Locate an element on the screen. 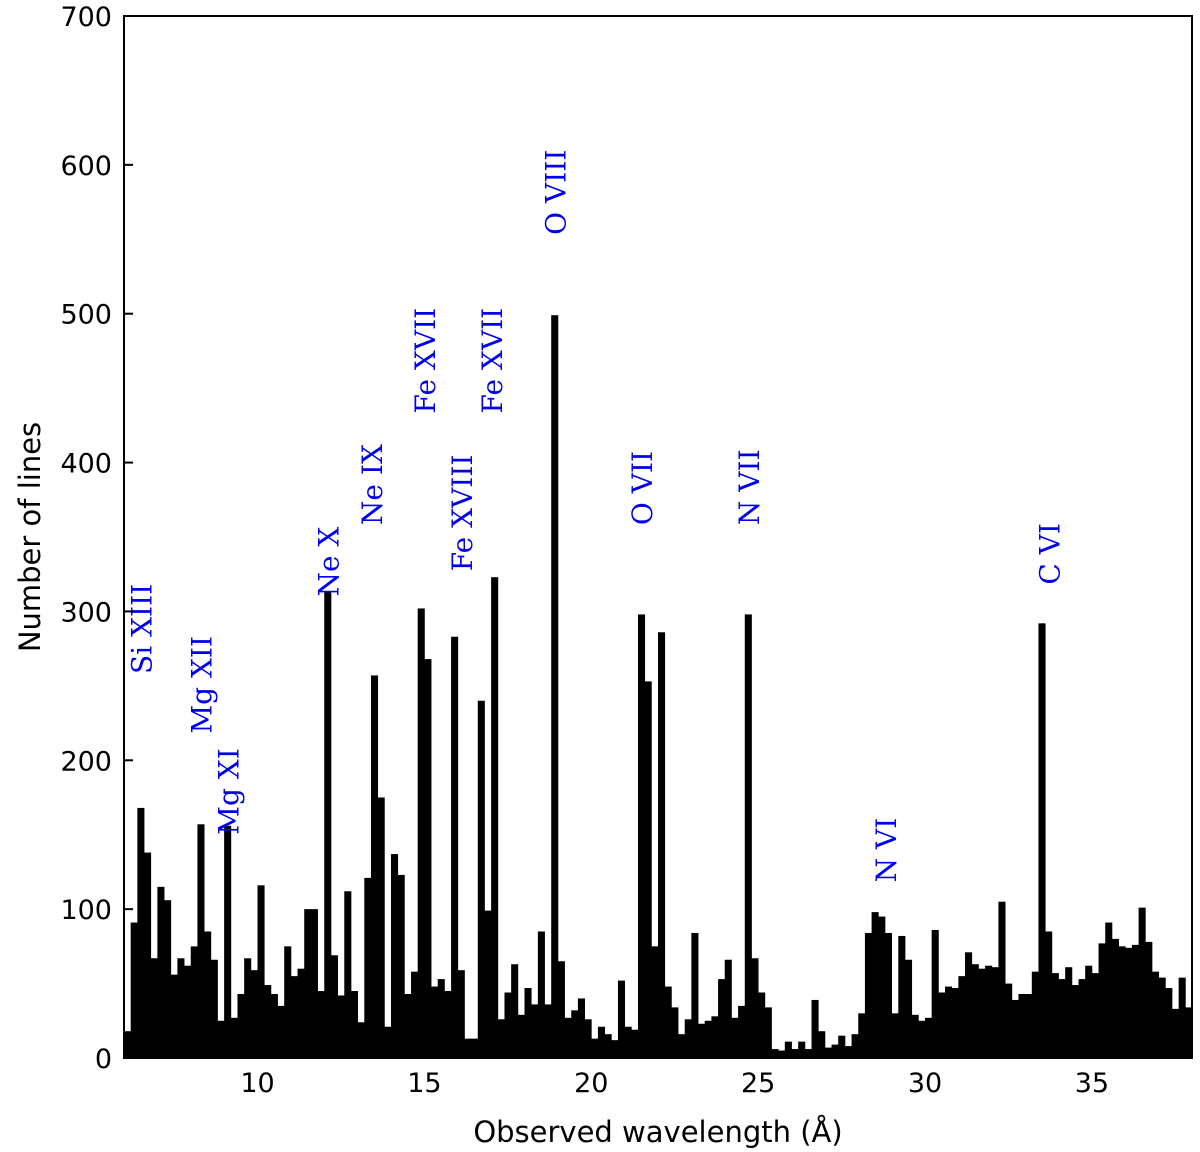 This screenshot has height=1152, width=1200. x-tick-label: 15 is located at coordinates (424, 1083).